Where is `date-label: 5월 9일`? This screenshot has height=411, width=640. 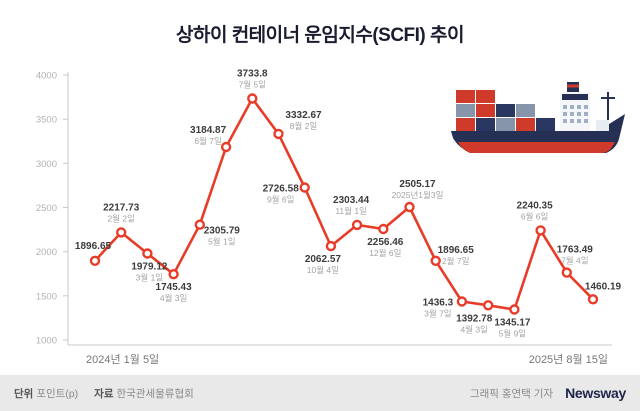 date-label: 5월 9일 is located at coordinates (512, 334).